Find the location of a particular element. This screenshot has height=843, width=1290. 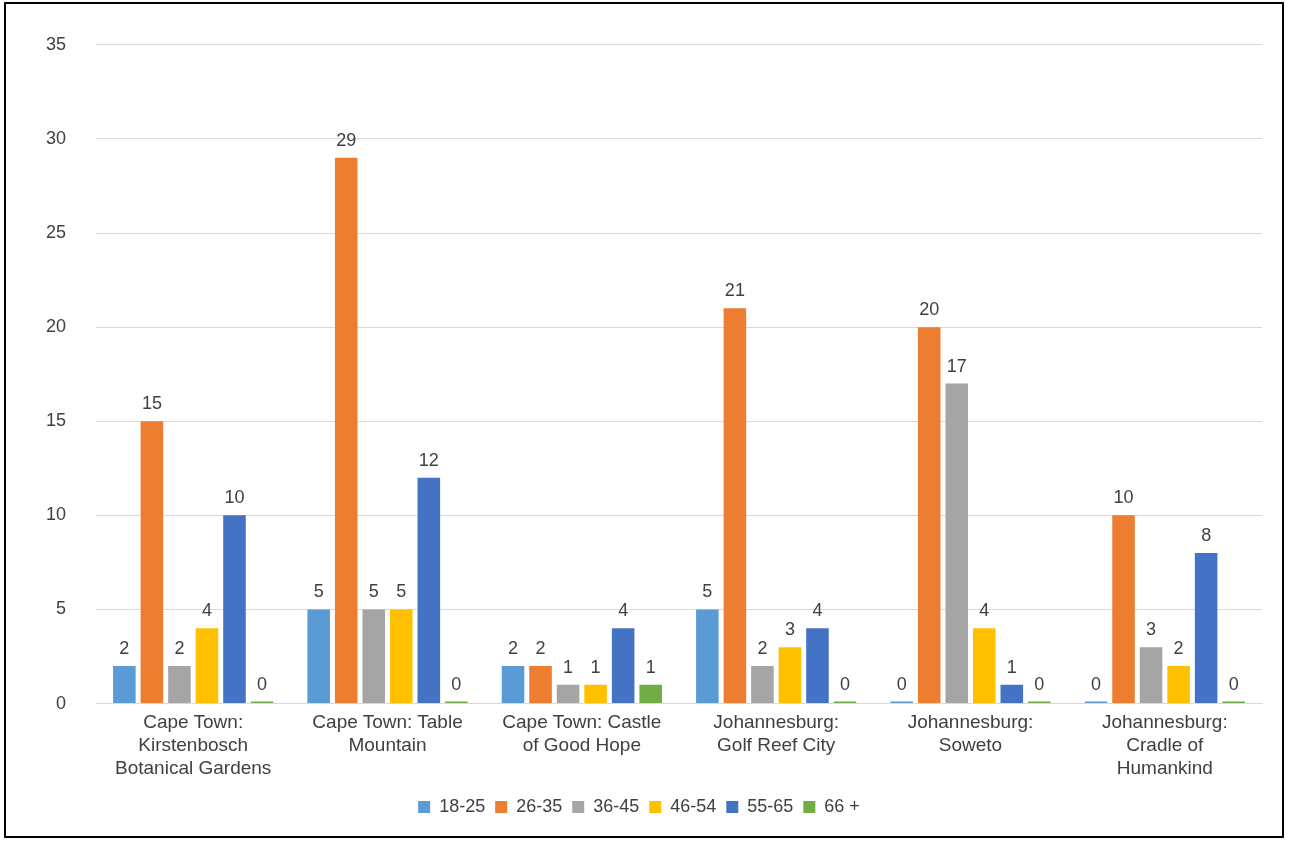

legend-label: 55-65 is located at coordinates (770, 805).